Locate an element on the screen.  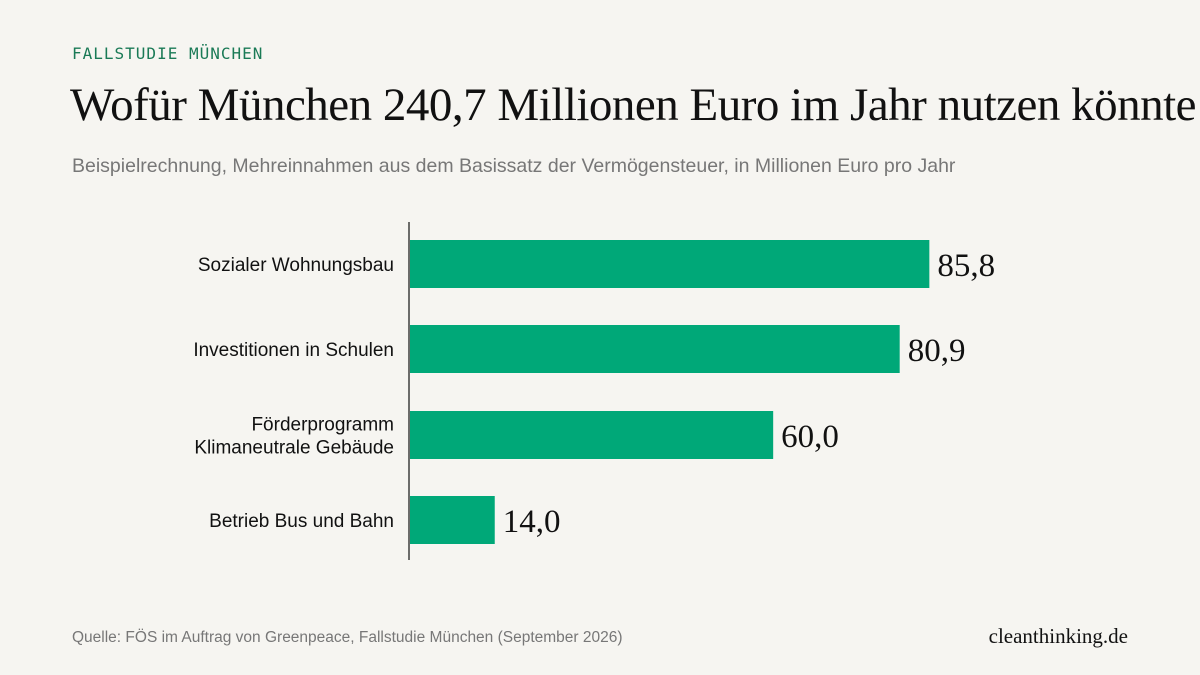
category-label: Förderprogramm Klimaneutrale Gebäude is located at coordinates (294, 437).